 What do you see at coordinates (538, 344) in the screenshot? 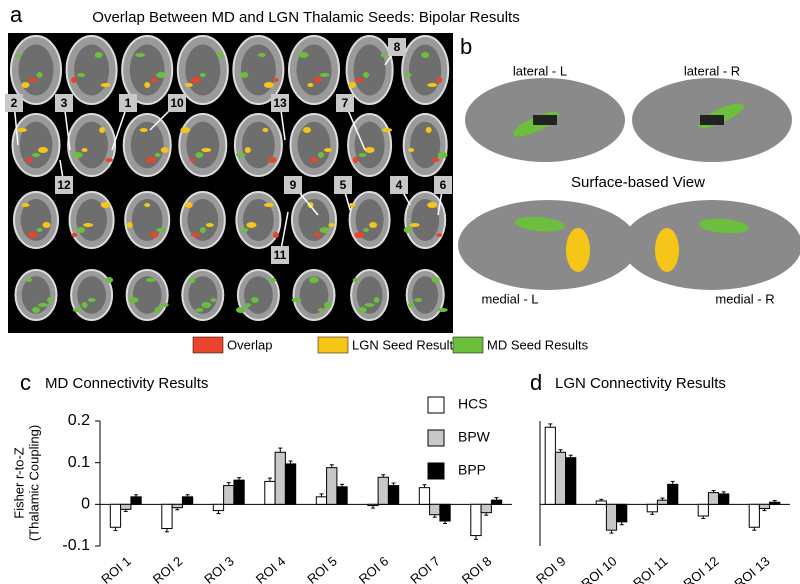
I see `legend-label: MD Seed Results` at bounding box center [538, 344].